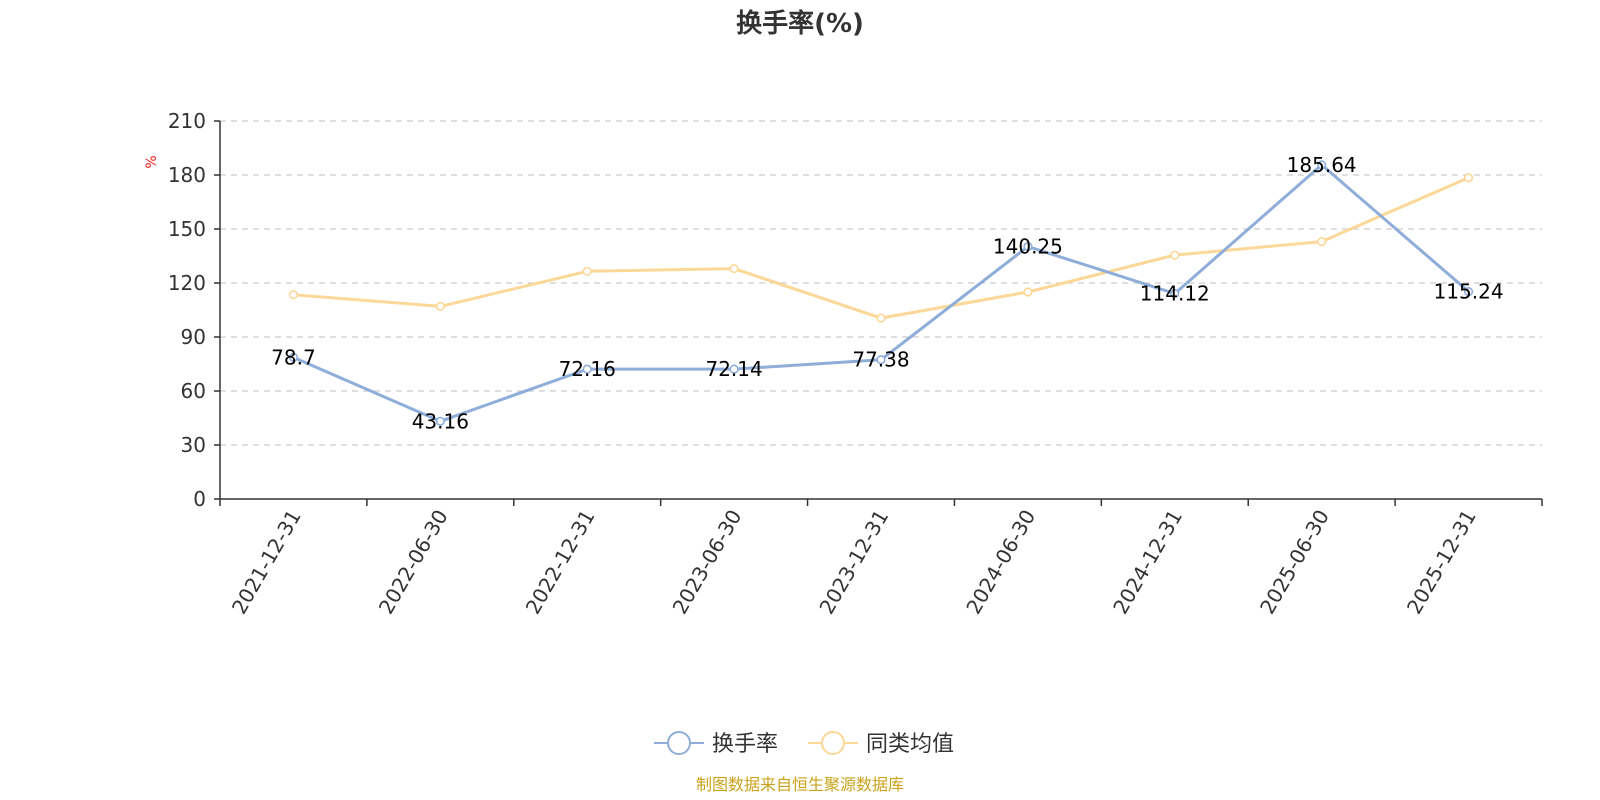 The width and height of the screenshot is (1600, 800). What do you see at coordinates (800, 784) in the screenshot?
I see `data-source-note: 制图数据来自恒生聚源数据库` at bounding box center [800, 784].